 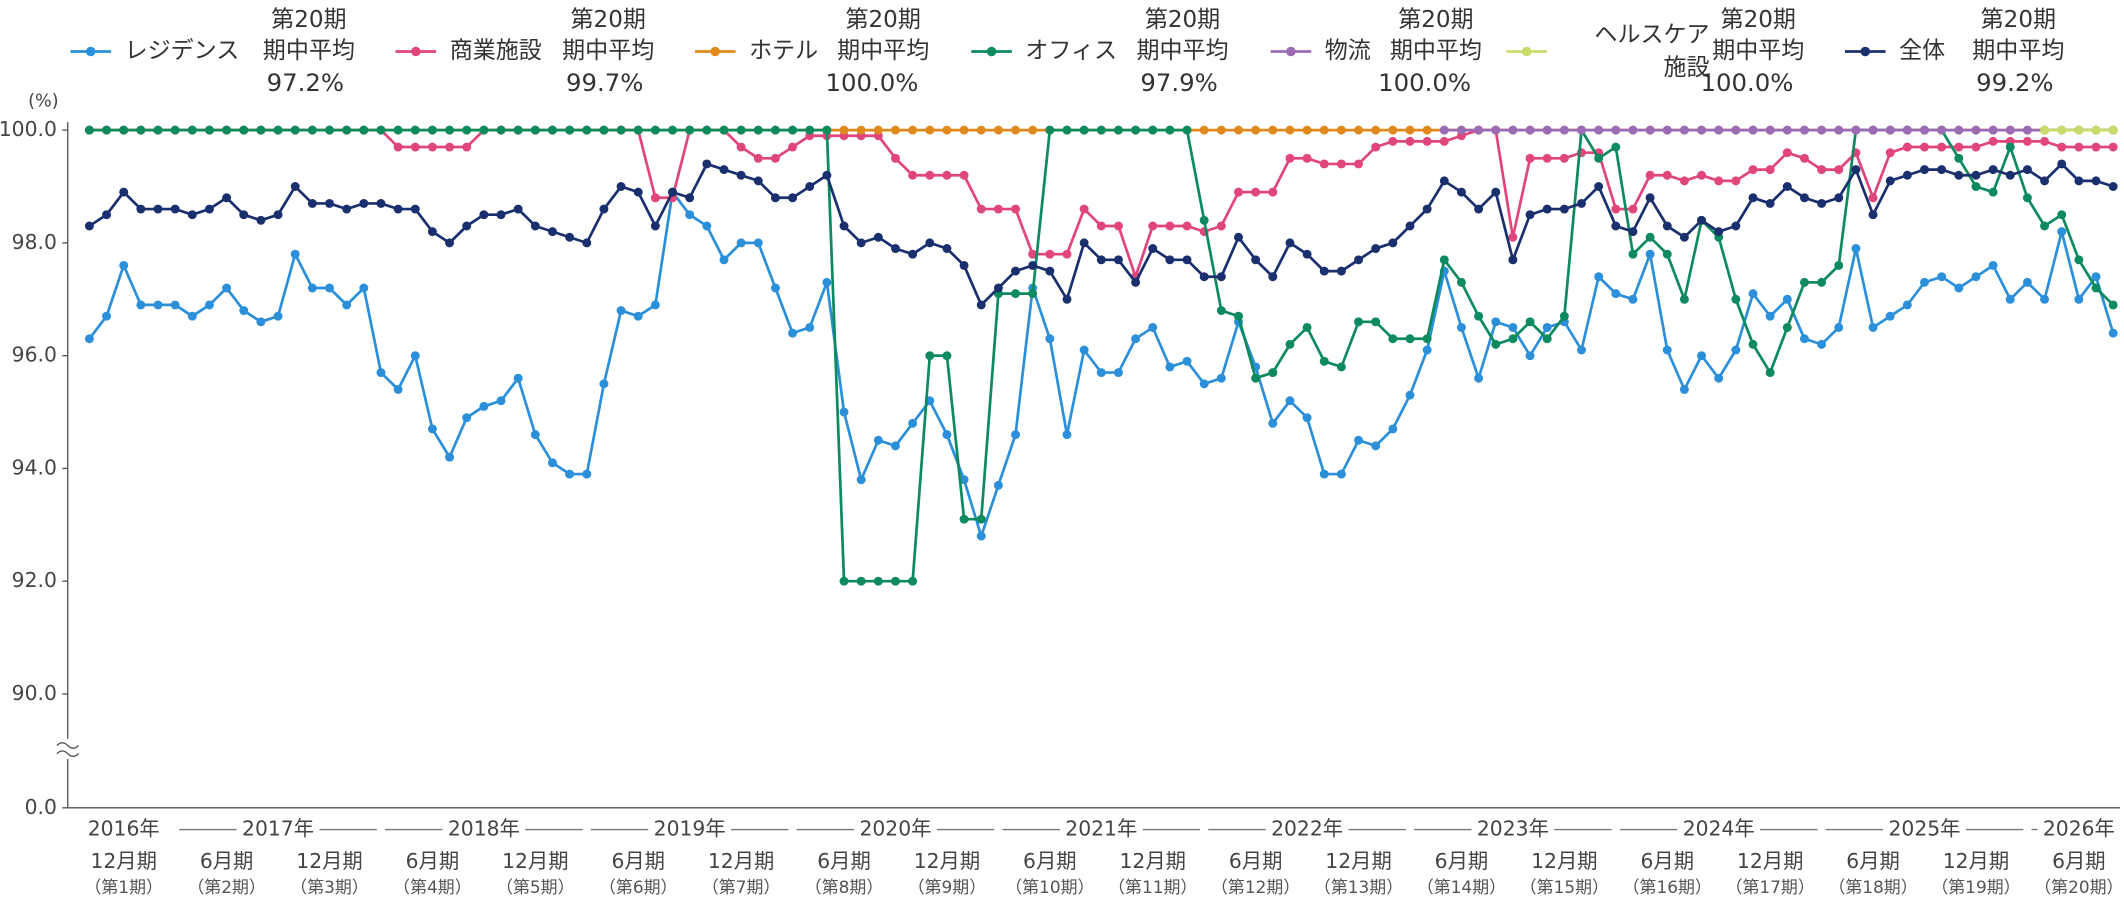 What do you see at coordinates (305, 82) in the screenshot?
I see `legend-average: 97.2%` at bounding box center [305, 82].